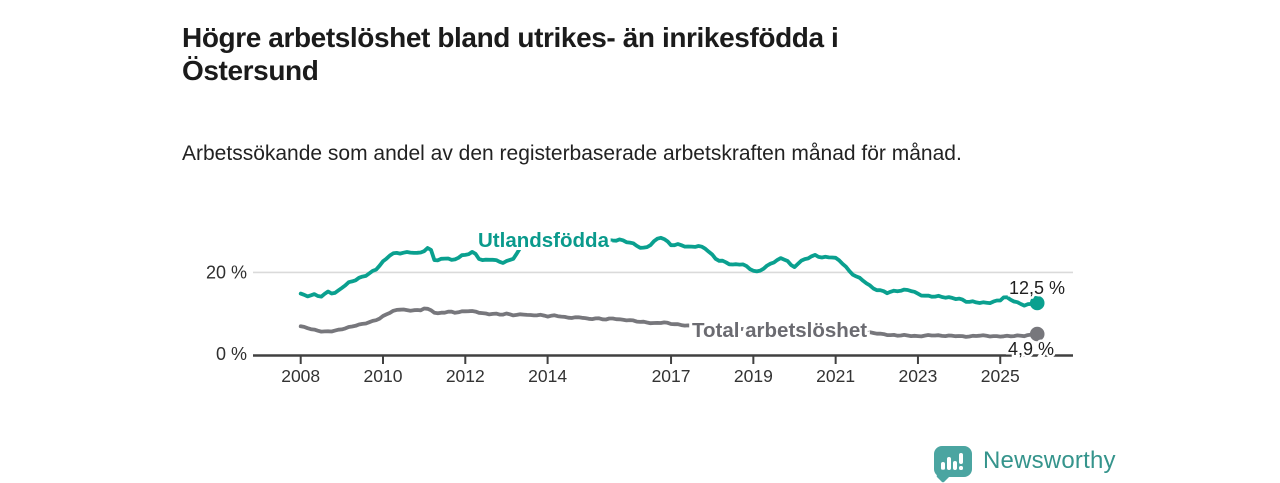  Describe the element at coordinates (917, 376) in the screenshot. I see `x-tick-label: 2023` at that location.